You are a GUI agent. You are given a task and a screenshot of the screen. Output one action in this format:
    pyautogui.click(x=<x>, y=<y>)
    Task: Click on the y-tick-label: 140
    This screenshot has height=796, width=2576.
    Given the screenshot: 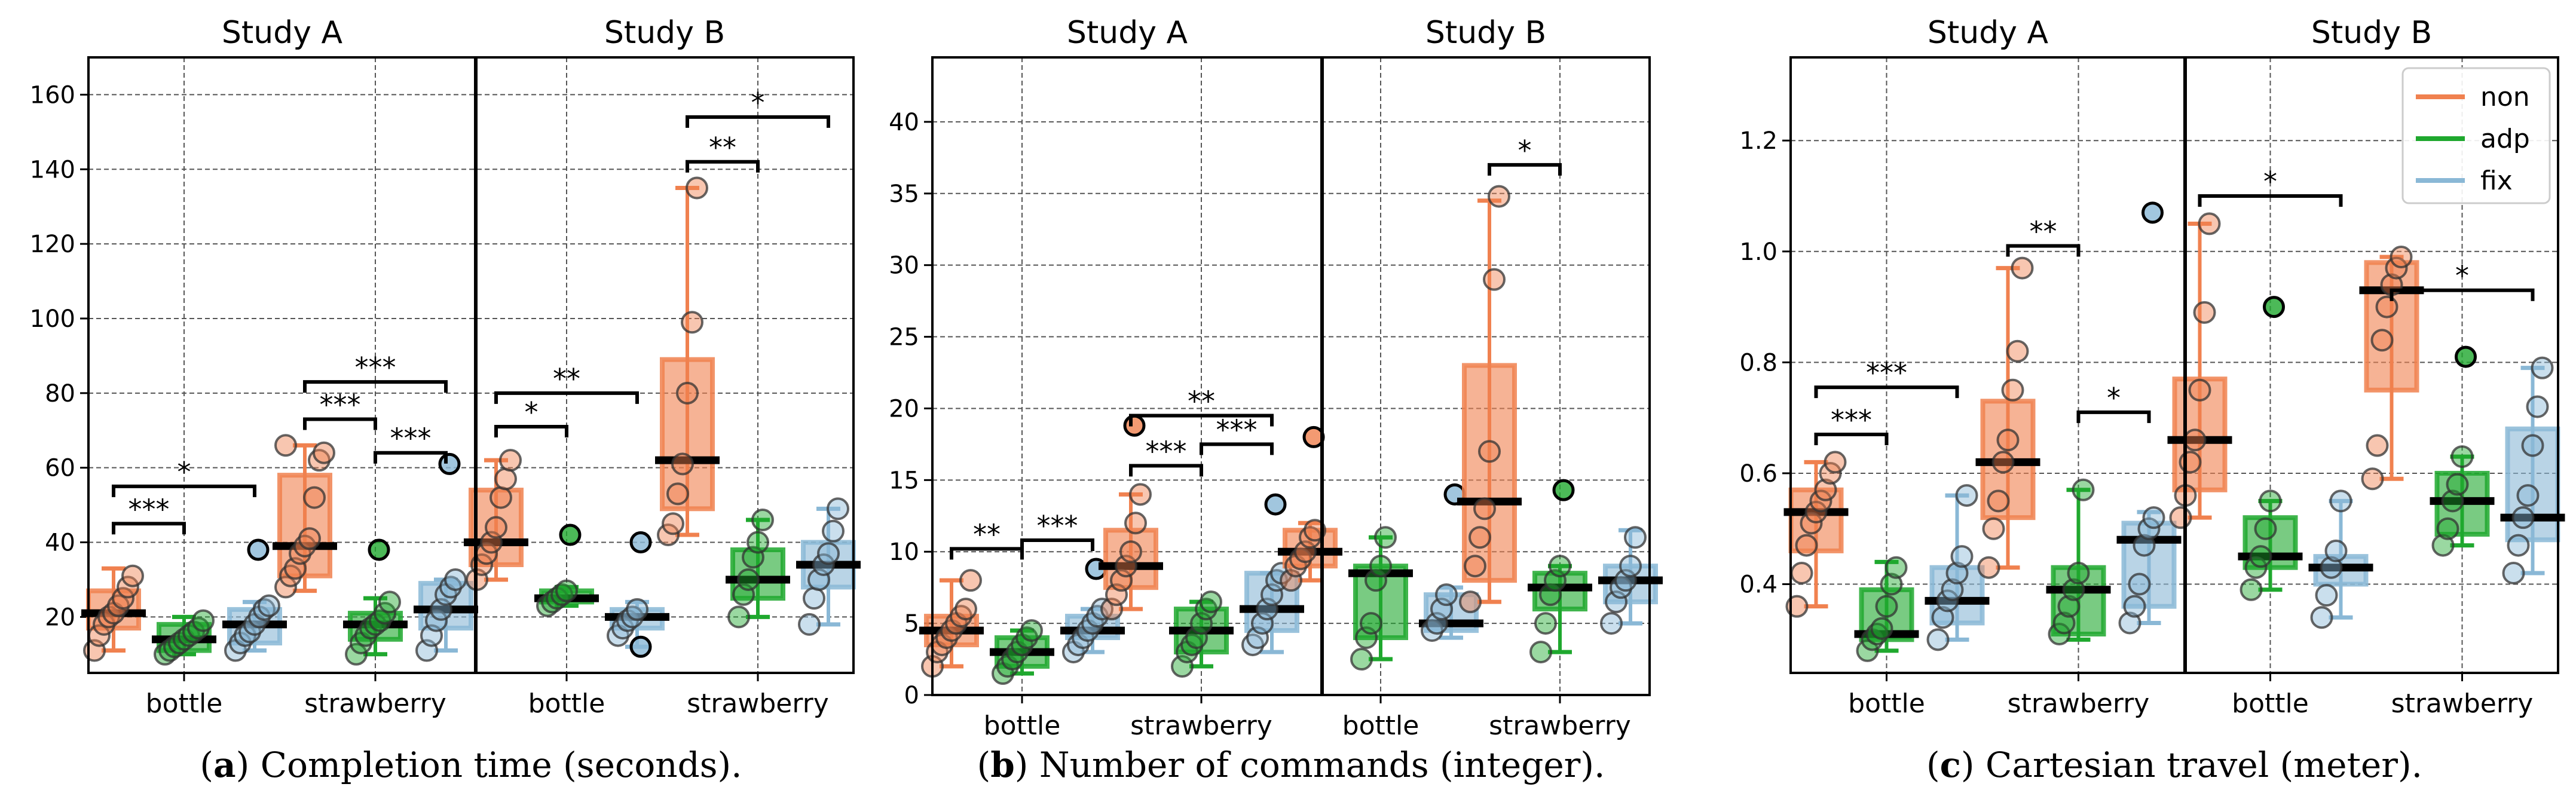 What is the action you would take?
    pyautogui.click(x=52, y=169)
    